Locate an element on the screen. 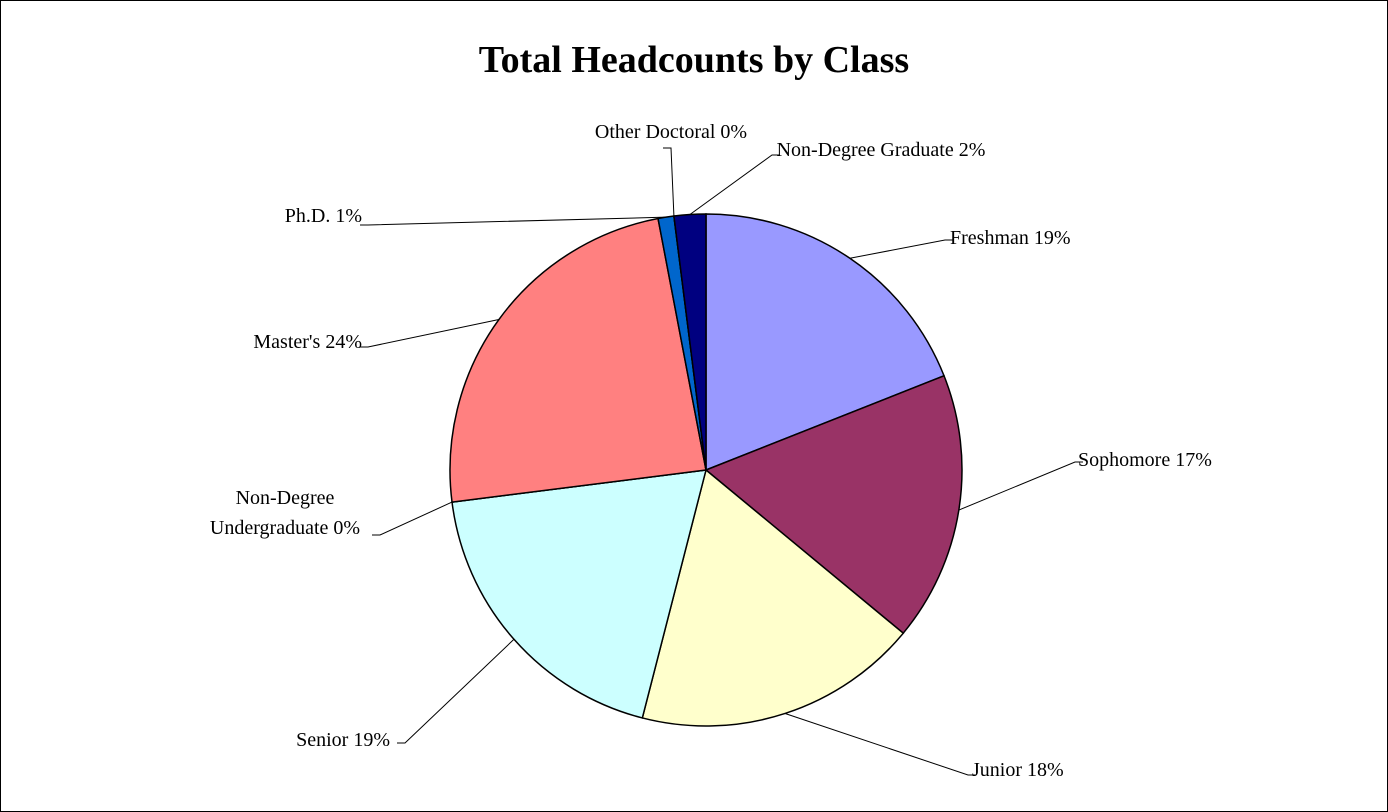 The image size is (1388, 812). category-label: Master's is located at coordinates (287, 342).